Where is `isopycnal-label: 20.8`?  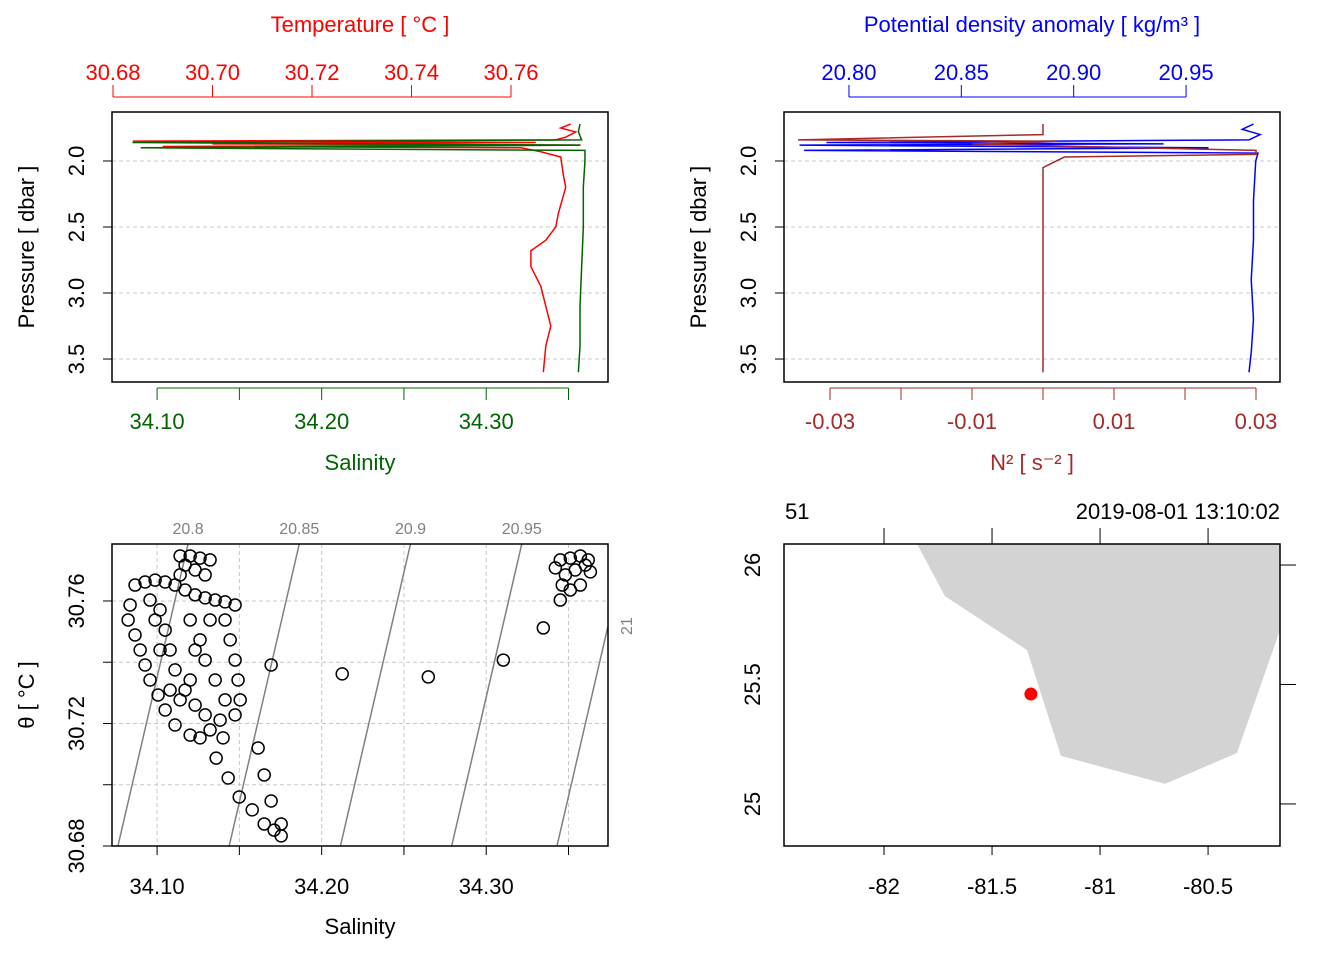
isopycnal-label: 20.8 is located at coordinates (187, 529).